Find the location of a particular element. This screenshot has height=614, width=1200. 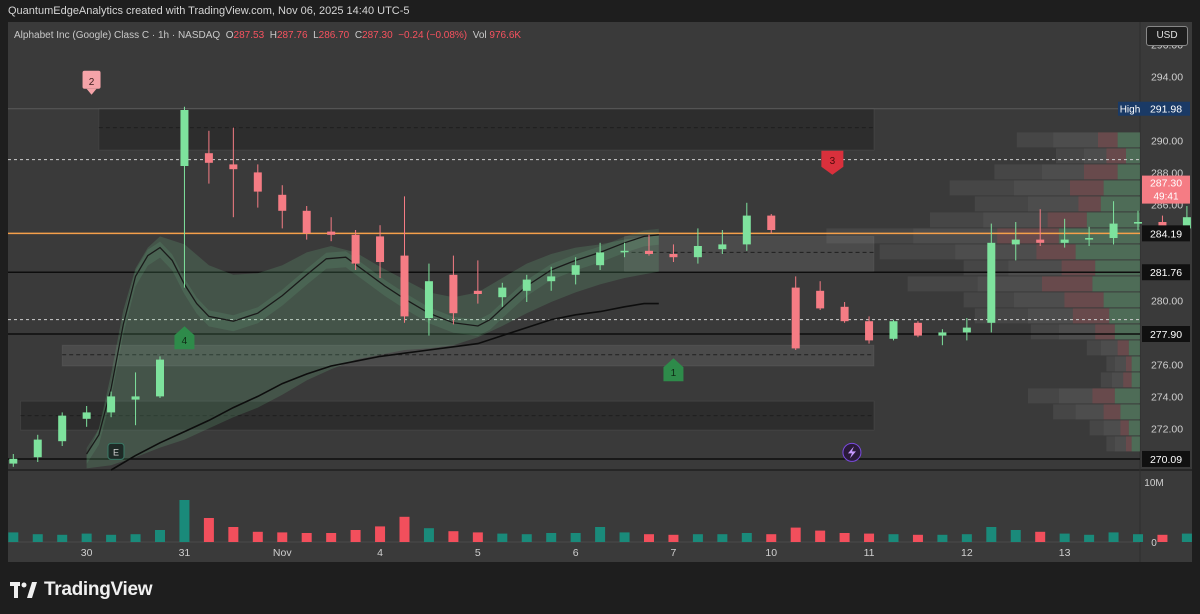

x-tick-label: 31 is located at coordinates (185, 553).